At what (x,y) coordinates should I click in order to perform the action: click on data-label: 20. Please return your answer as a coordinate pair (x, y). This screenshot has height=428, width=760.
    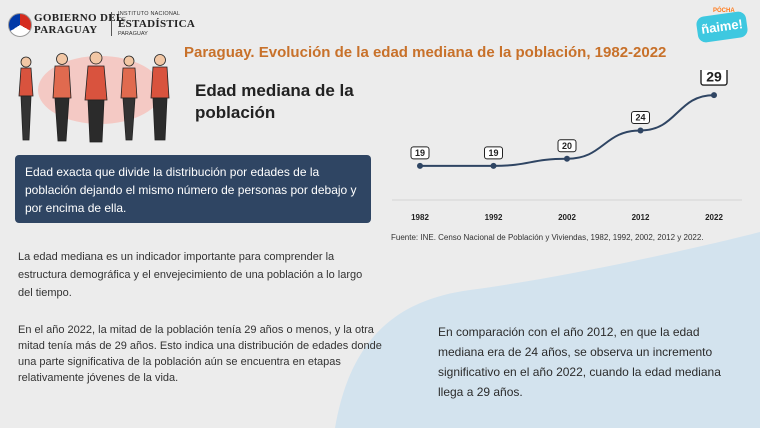
    Looking at the image, I should click on (567, 146).